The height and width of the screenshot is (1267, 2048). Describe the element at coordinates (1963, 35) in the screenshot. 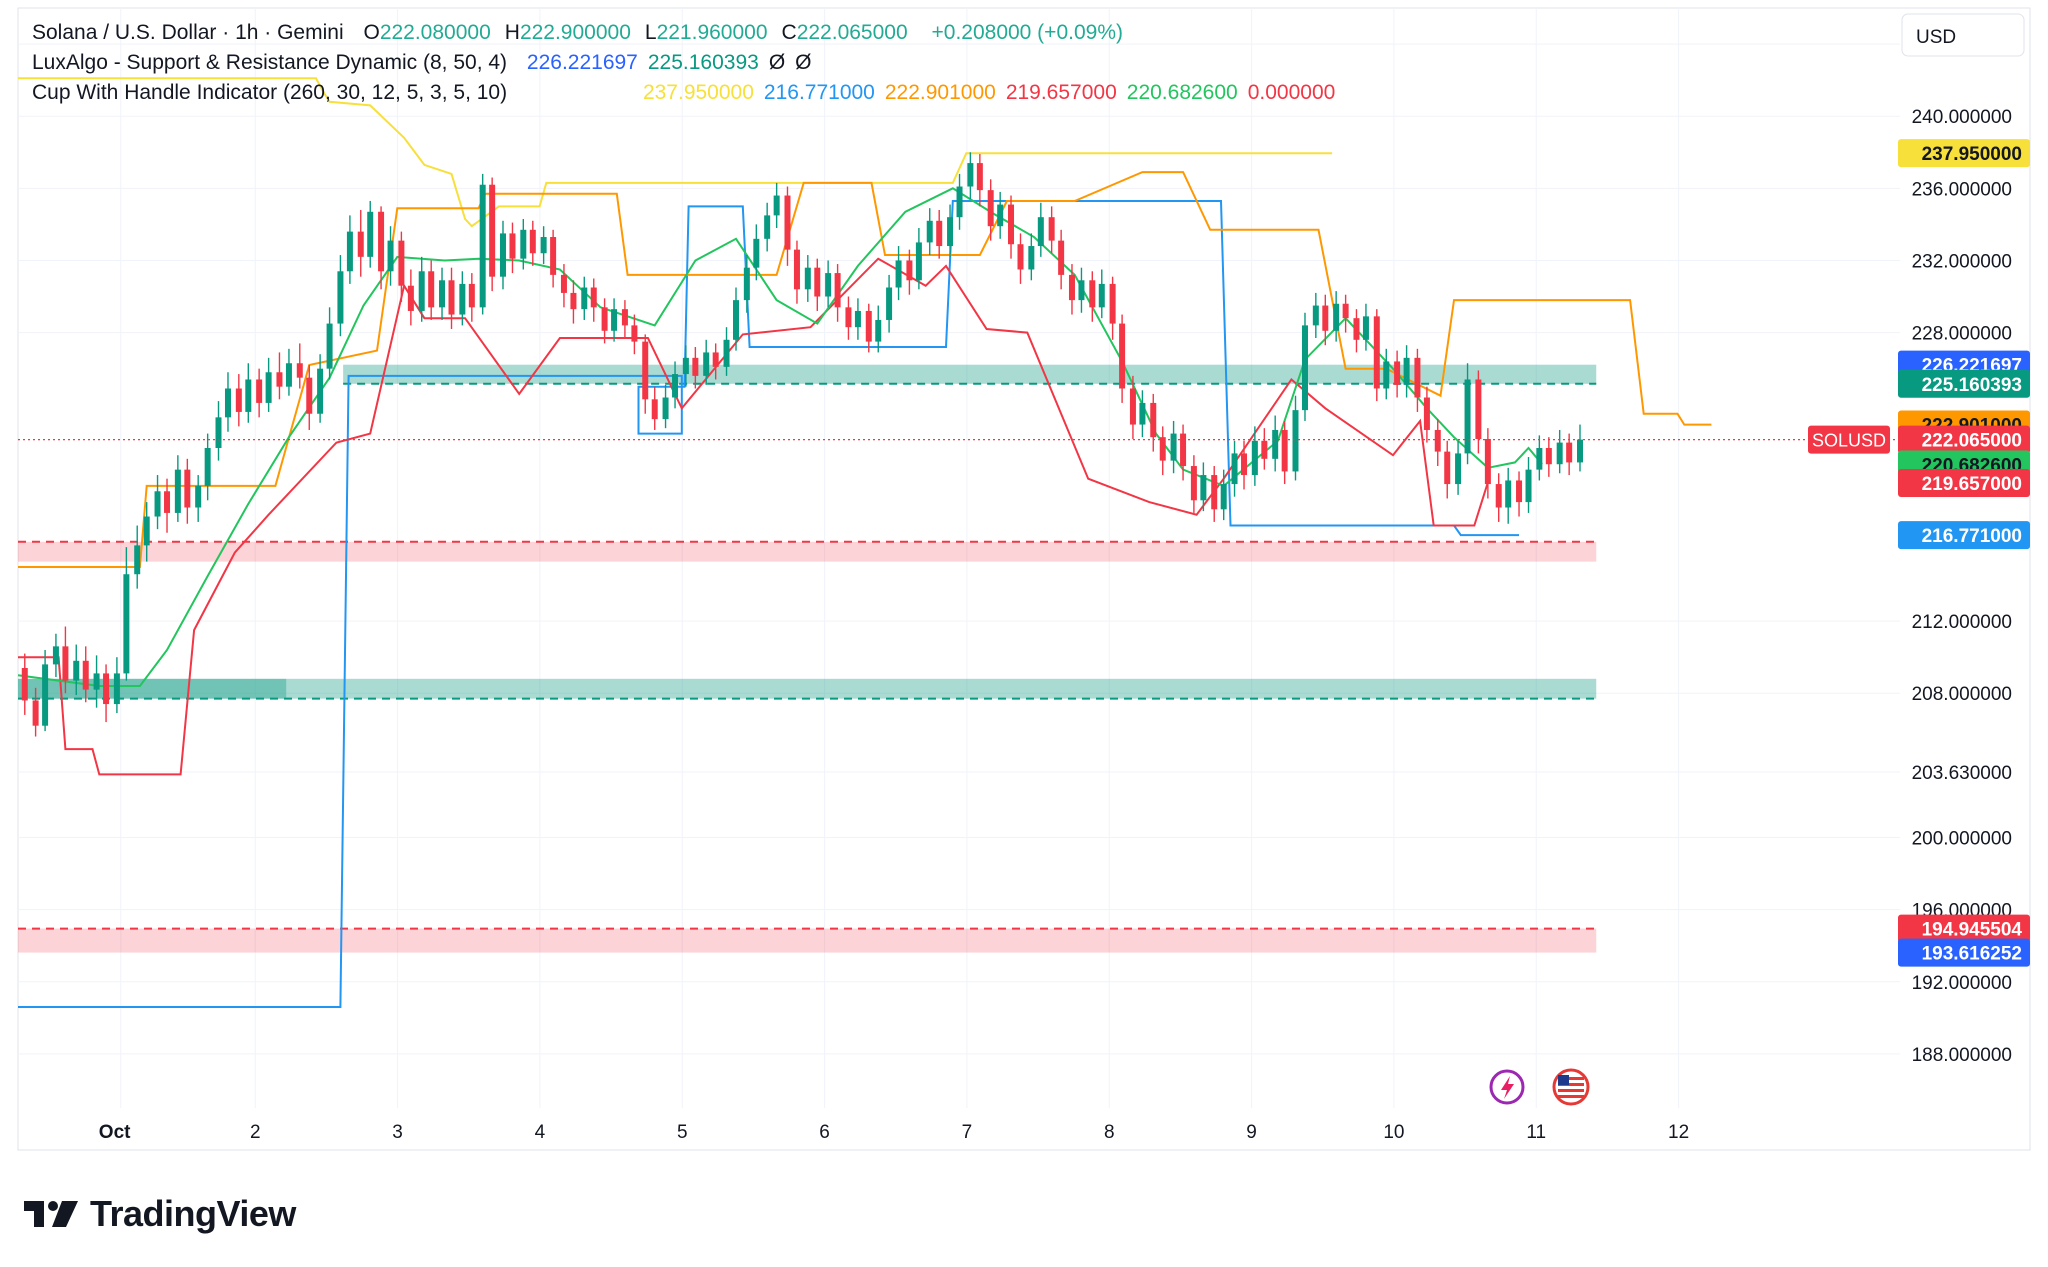

I see `currency-selector: USD` at that location.